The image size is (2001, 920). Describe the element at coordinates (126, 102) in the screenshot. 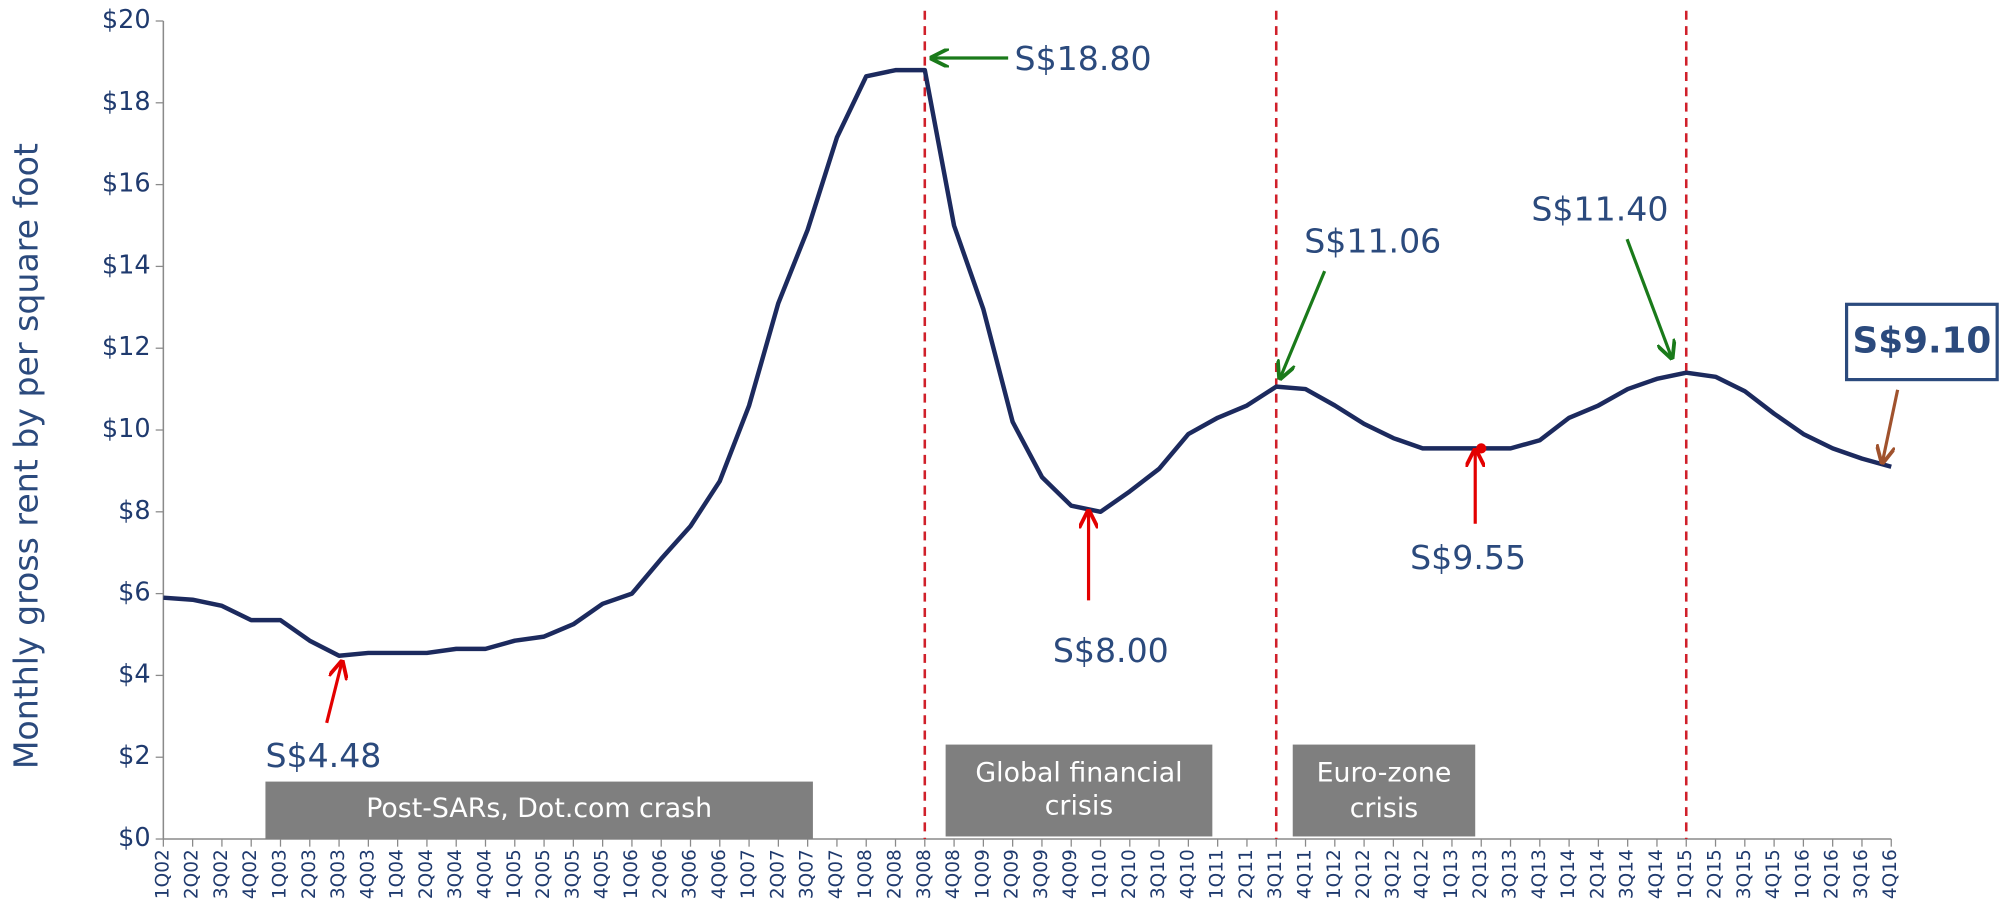

I see `y-tick-label: $18` at that location.